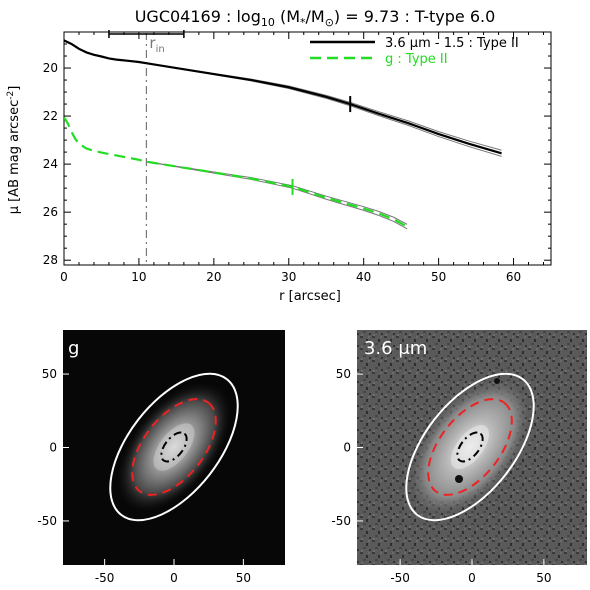  Describe the element at coordinates (73, 348) in the screenshot. I see `panel-label-g: g` at that location.